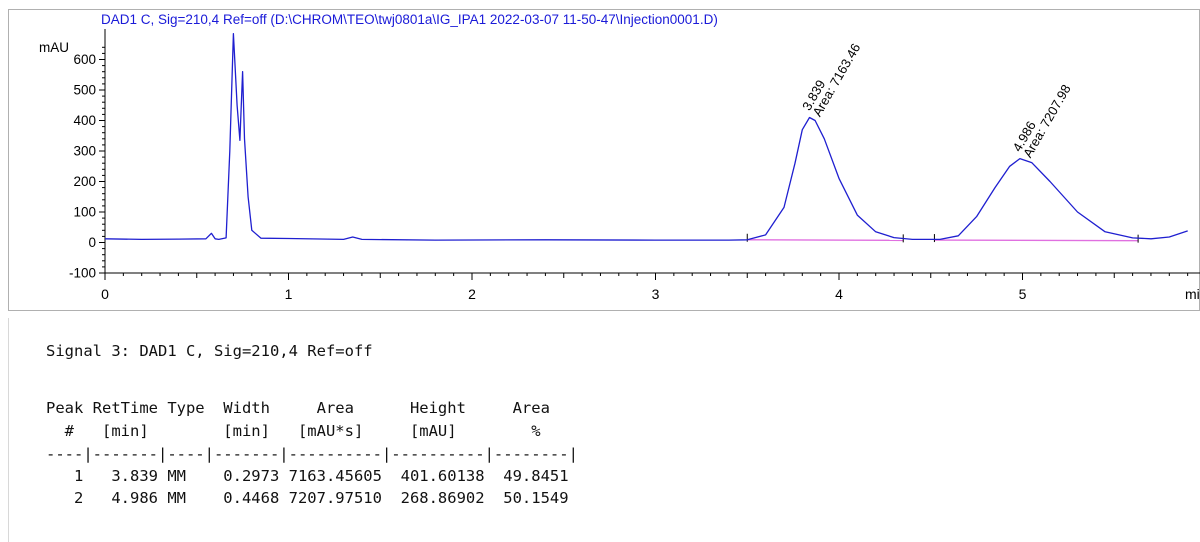 This screenshot has width=1200, height=542. I want to click on y-tick-label: 400, so click(84, 120).